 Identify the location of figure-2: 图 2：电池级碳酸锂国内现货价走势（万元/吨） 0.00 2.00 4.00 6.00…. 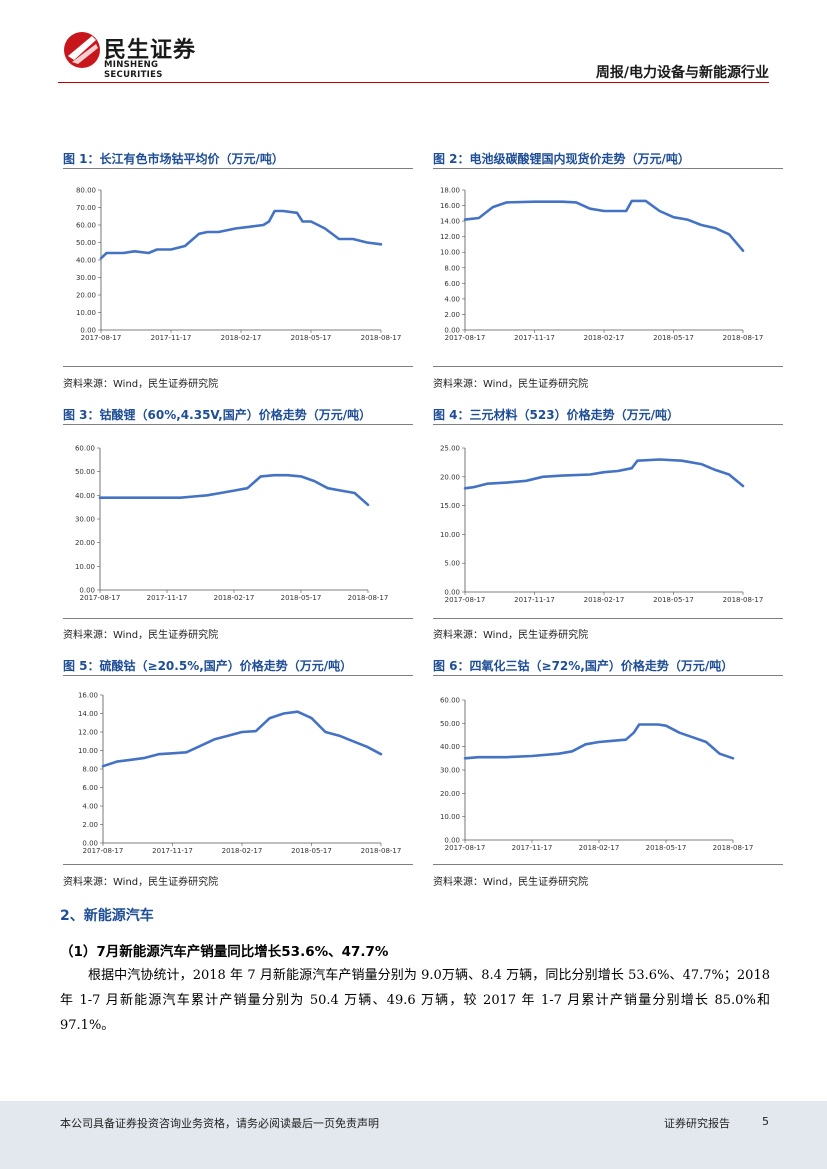
(608, 272).